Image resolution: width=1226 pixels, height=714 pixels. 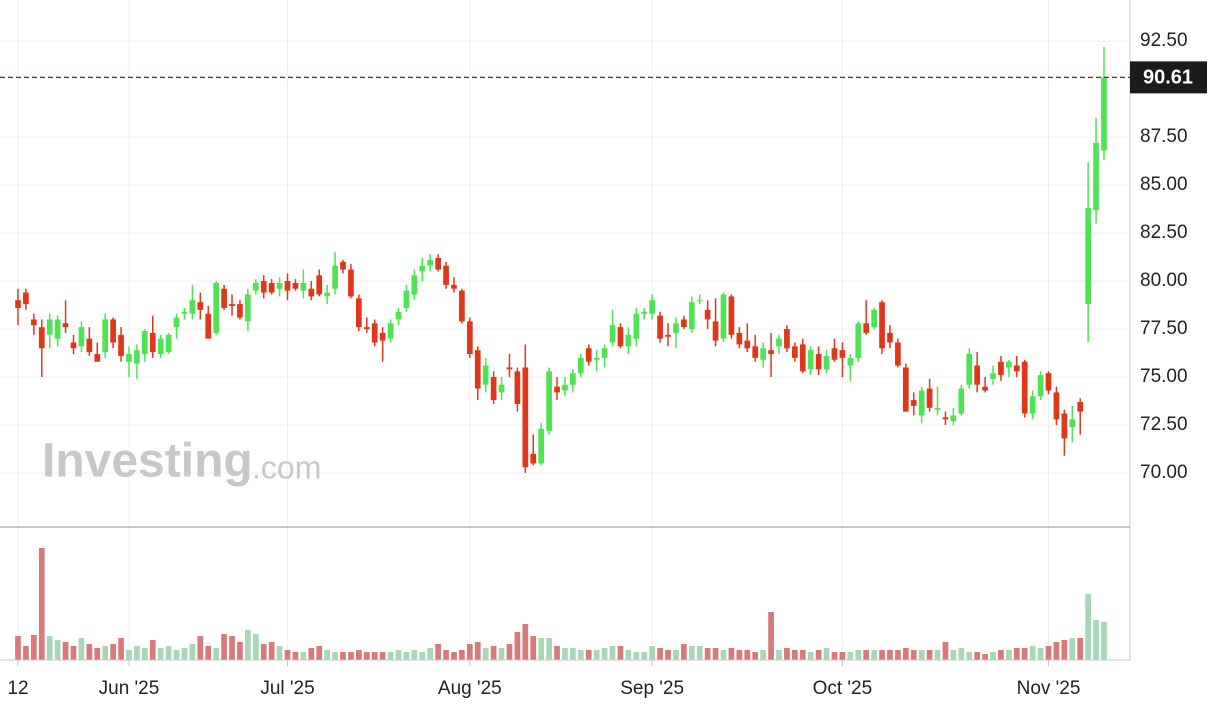 What do you see at coordinates (843, 688) in the screenshot?
I see `x-tick-label: Oct '25` at bounding box center [843, 688].